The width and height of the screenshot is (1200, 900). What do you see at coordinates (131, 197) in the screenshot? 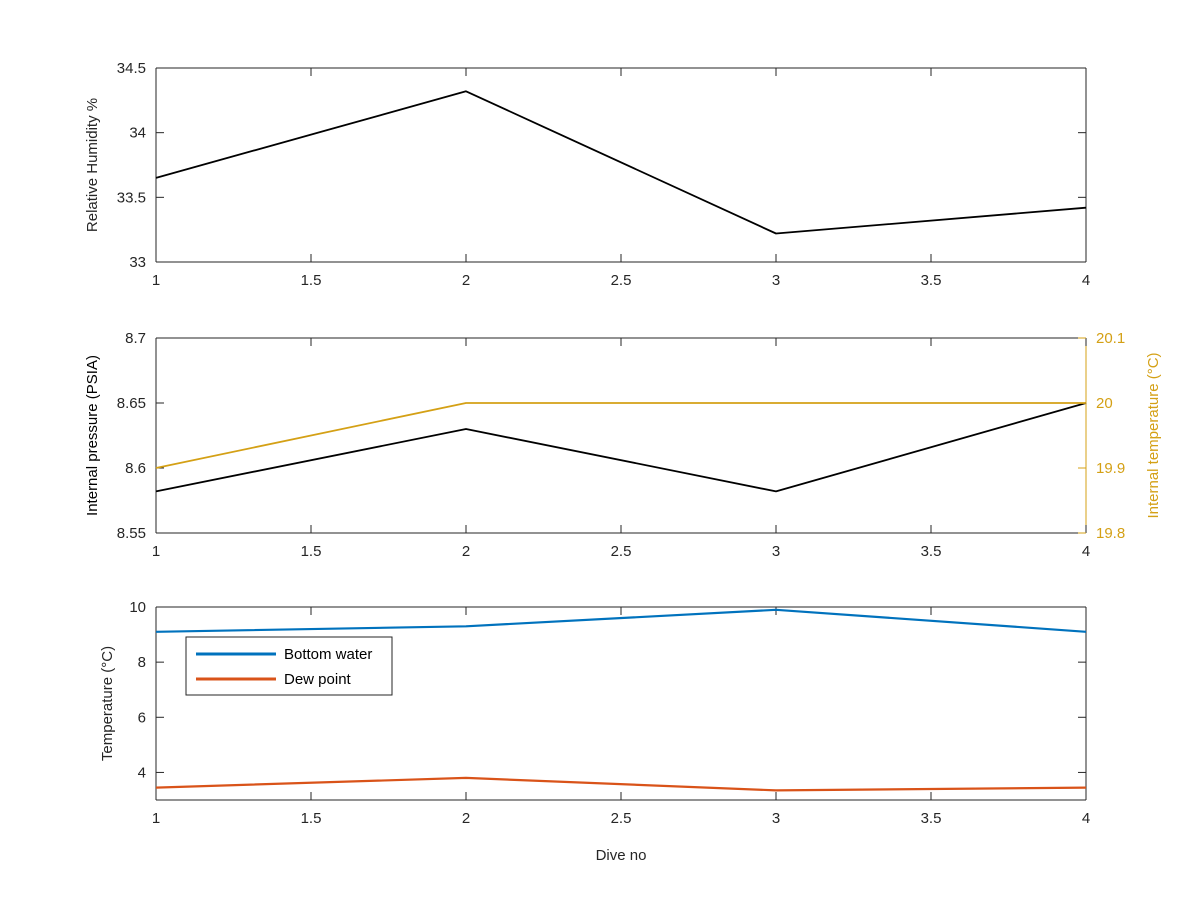
I see `y-tick-label: 33.5` at bounding box center [131, 197].